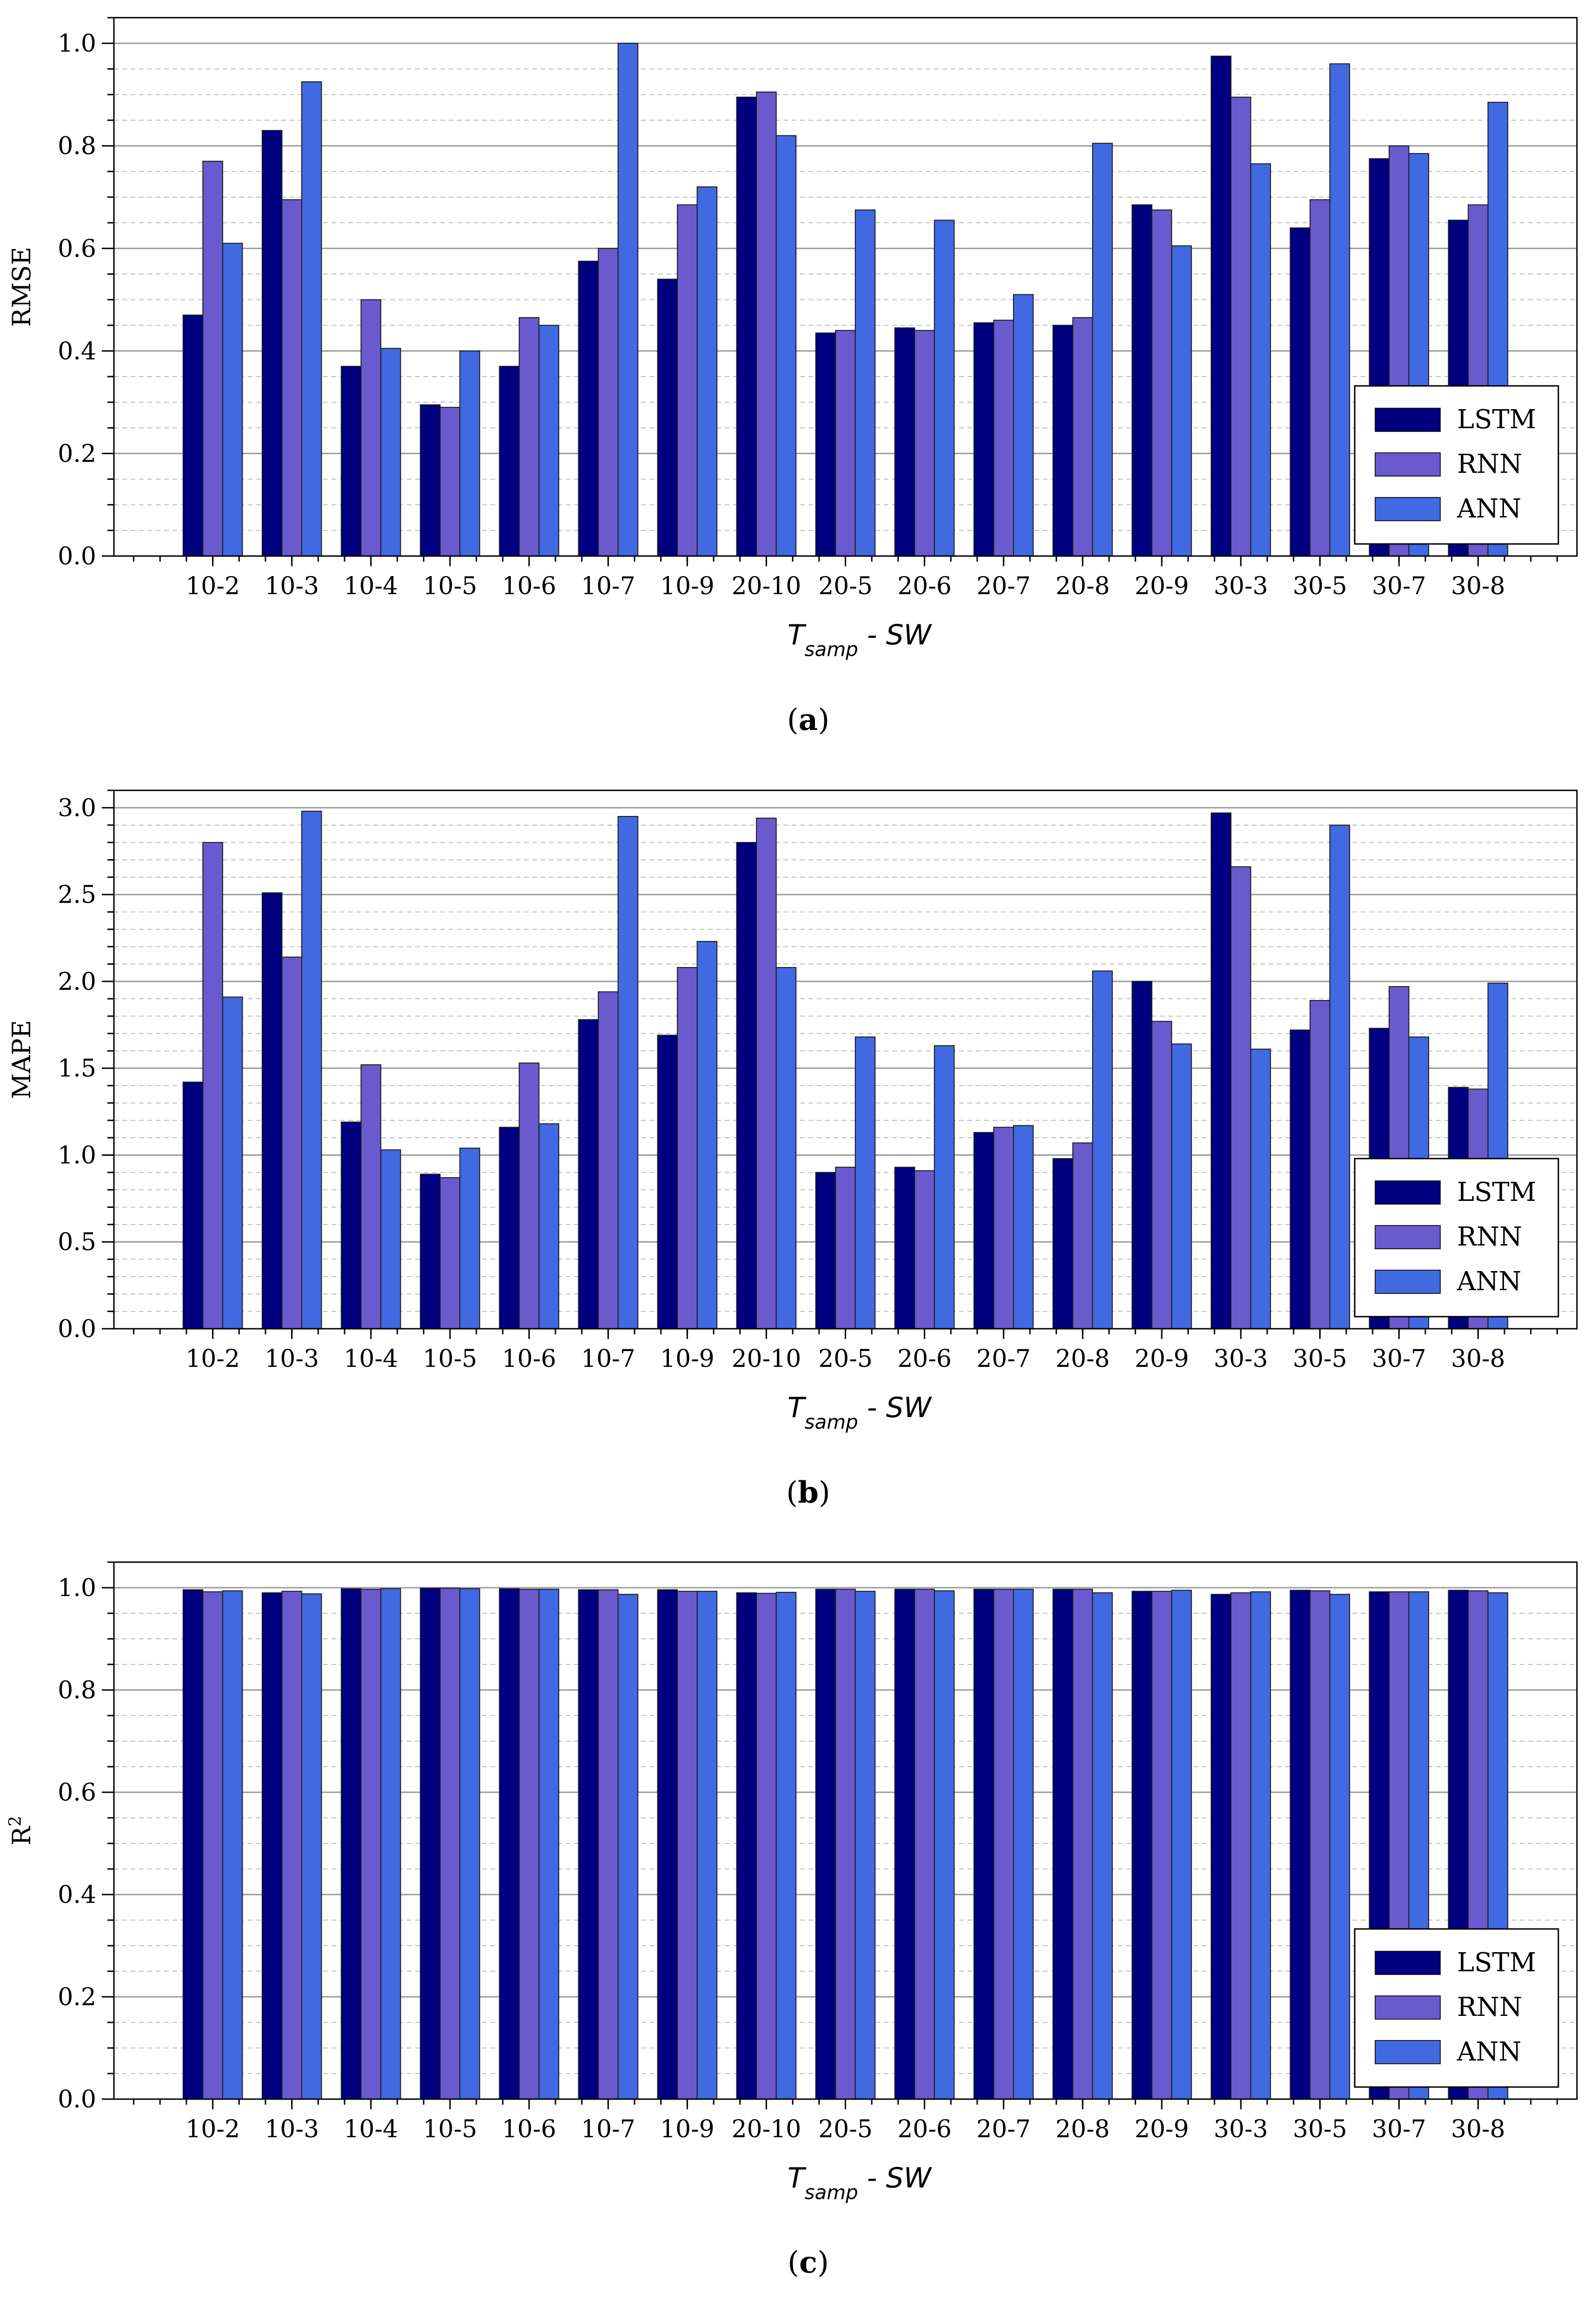 This screenshot has height=2306, width=1596. I want to click on caption-letter: b, so click(808, 1492).